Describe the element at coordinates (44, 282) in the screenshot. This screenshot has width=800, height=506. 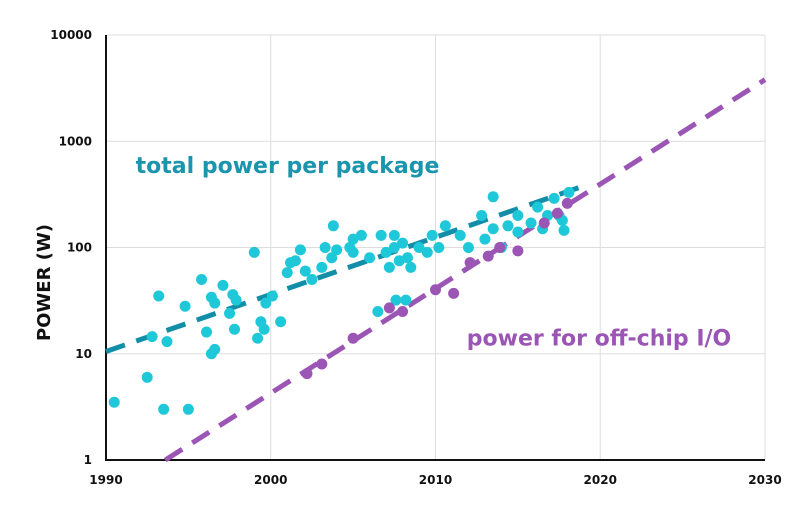
I see `y-axis-title: POWER (W)` at that location.